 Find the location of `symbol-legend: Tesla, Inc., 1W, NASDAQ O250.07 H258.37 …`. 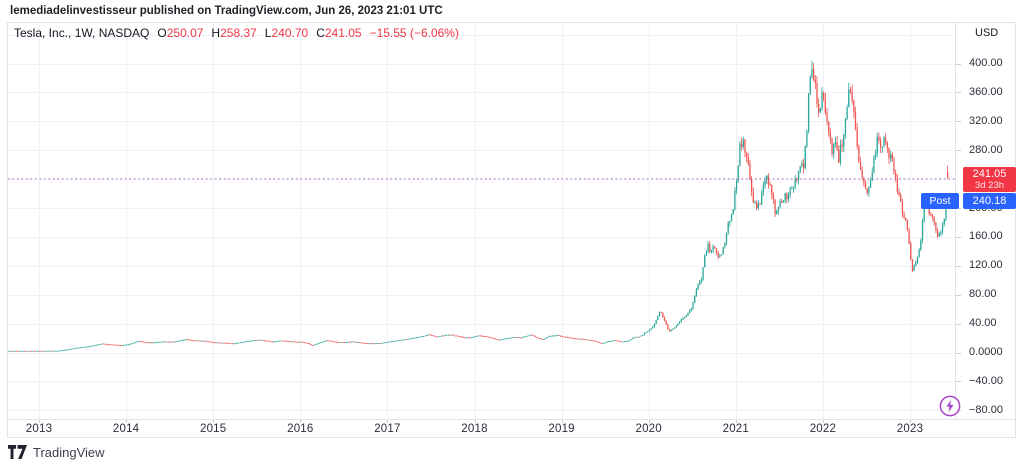

symbol-legend: Tesla, Inc., 1W, NASDAQ O250.07 H258.37 … is located at coordinates (236, 33).